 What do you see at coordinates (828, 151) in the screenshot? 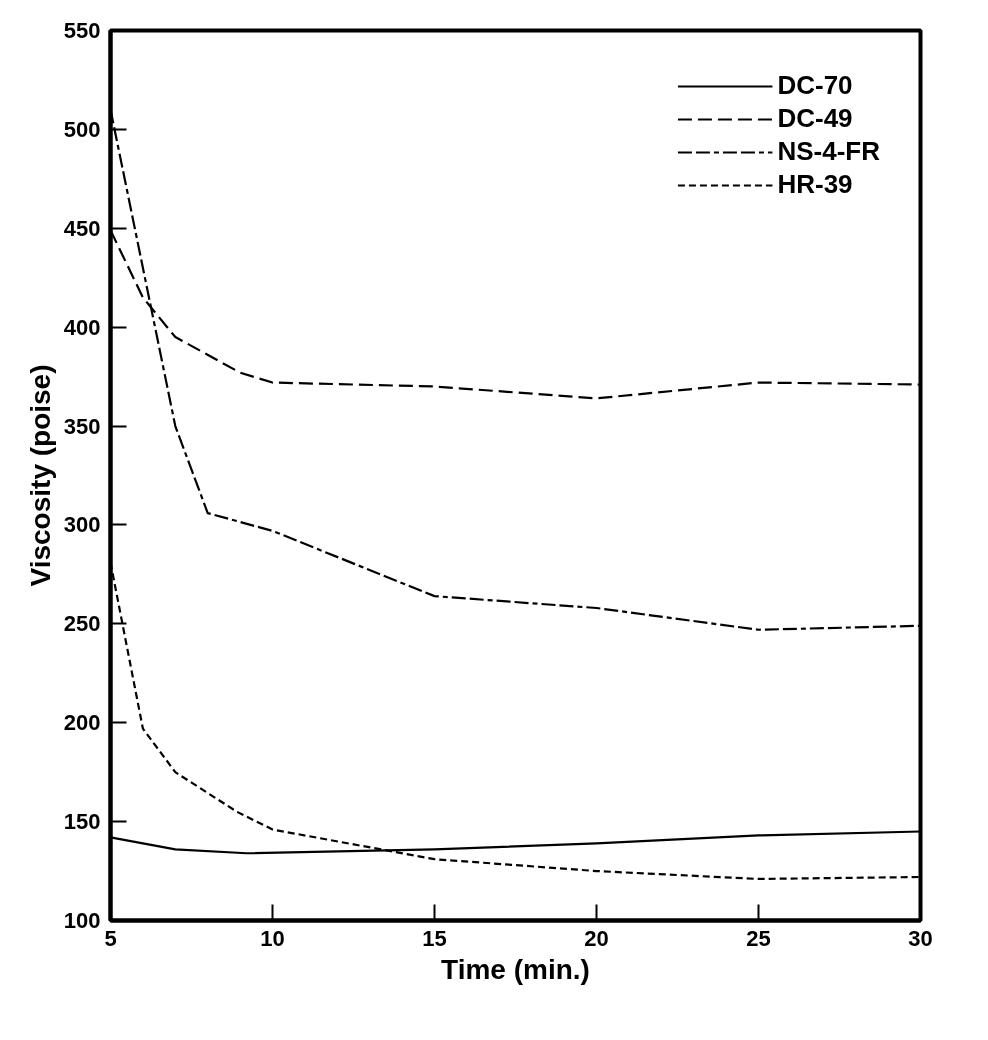
I see `legend-label: NS-4-FR` at bounding box center [828, 151].